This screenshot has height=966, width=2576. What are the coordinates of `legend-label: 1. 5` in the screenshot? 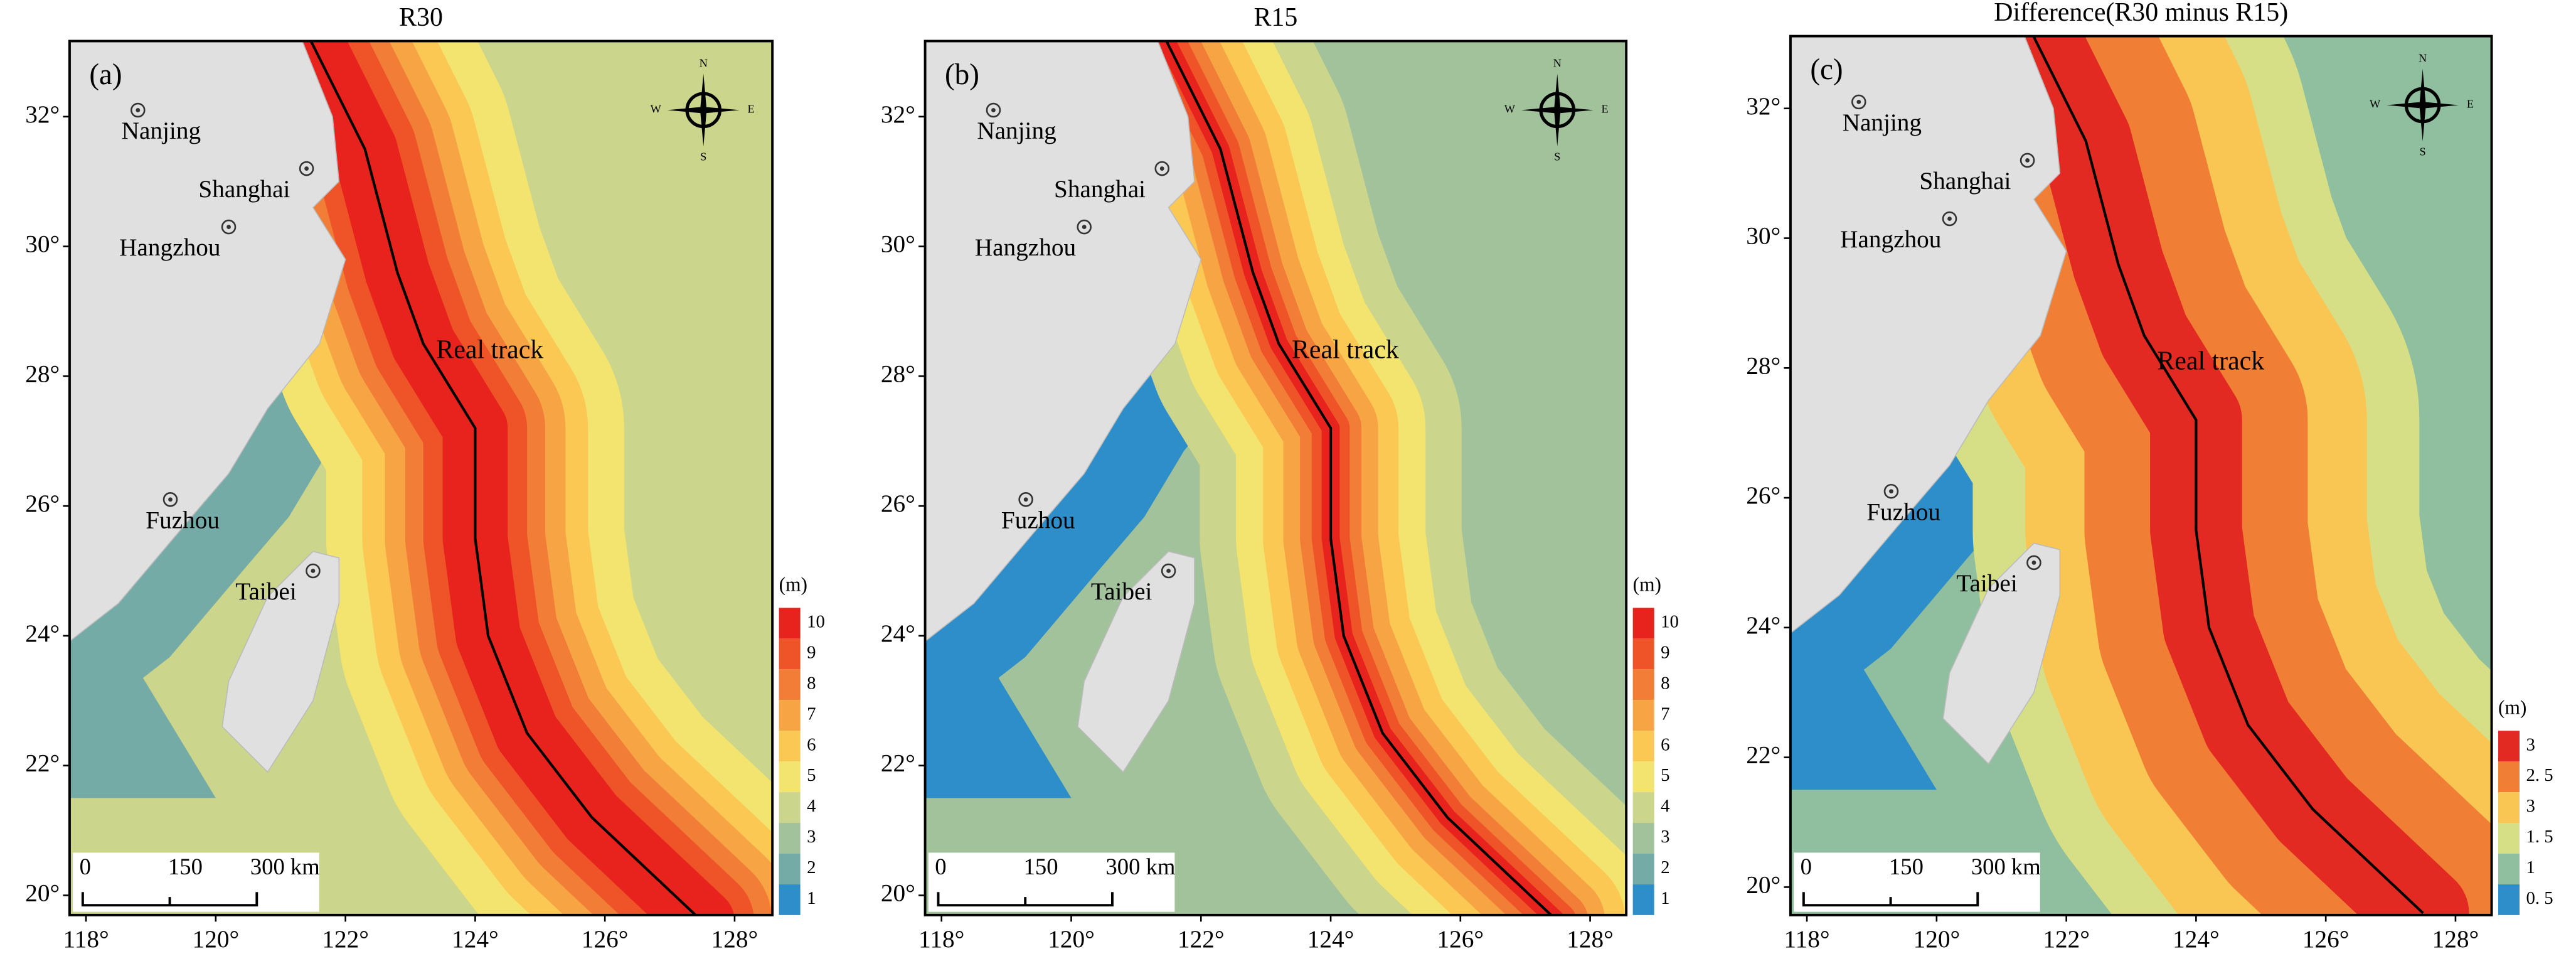 It's located at (2539, 837).